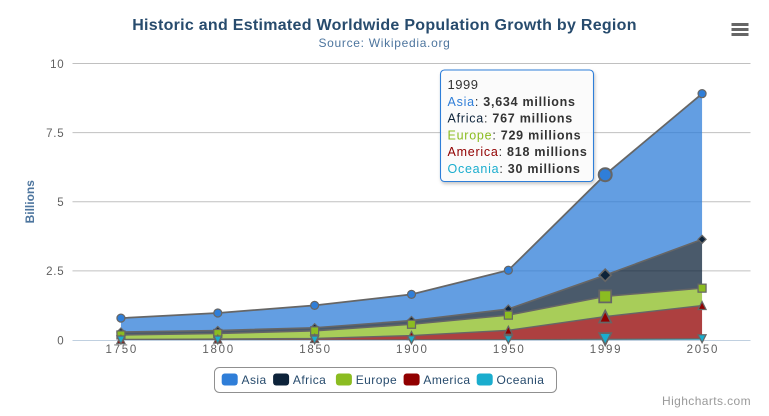 Image resolution: width=769 pixels, height=416 pixels. What do you see at coordinates (412, 350) in the screenshot?
I see `svg-text: 1900` at bounding box center [412, 350].